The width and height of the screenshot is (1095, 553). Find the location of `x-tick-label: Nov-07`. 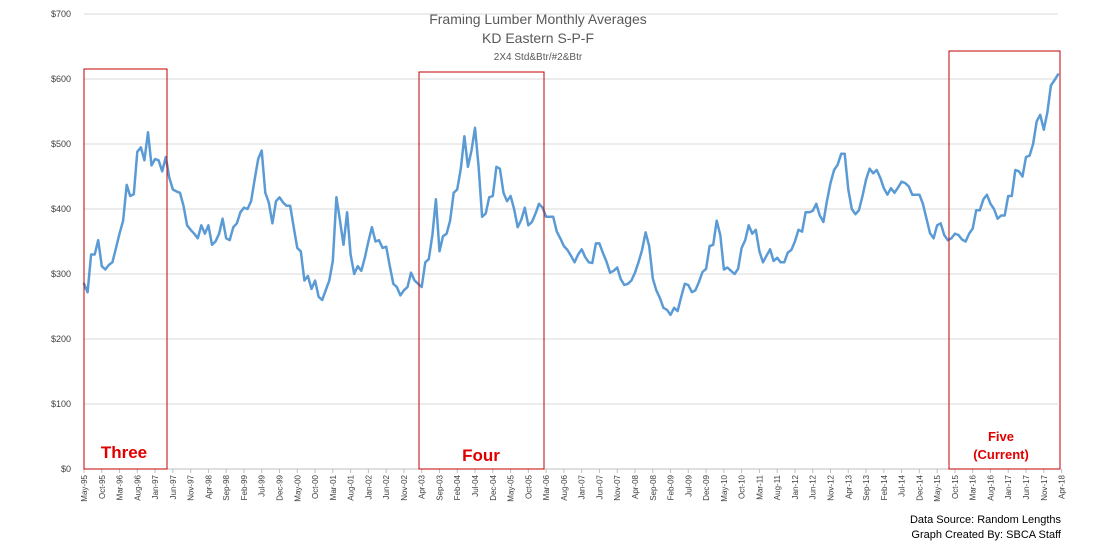

x-tick-label: Nov-07 is located at coordinates (617, 487).